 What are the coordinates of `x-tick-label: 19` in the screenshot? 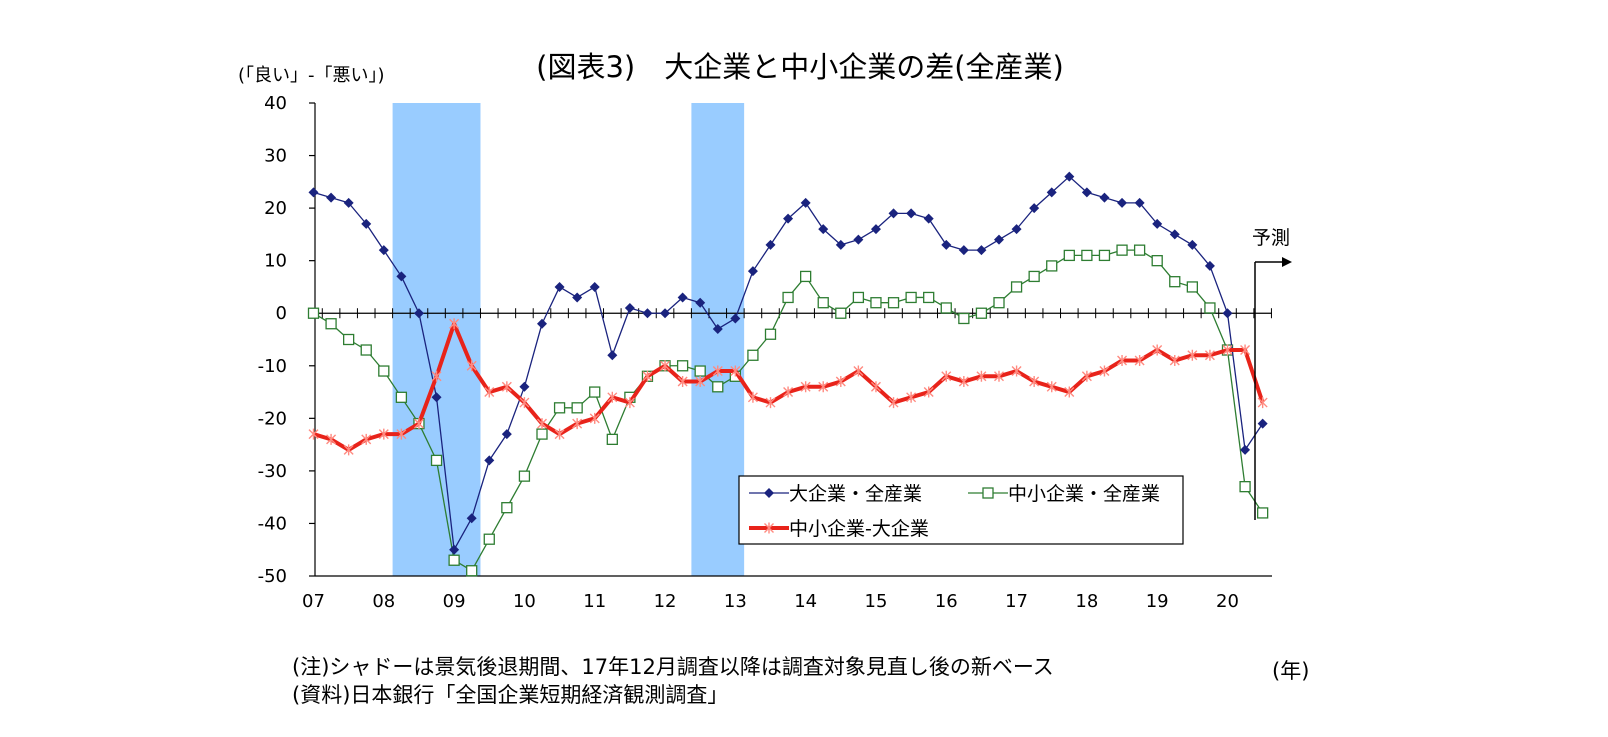 It's located at (1157, 601).